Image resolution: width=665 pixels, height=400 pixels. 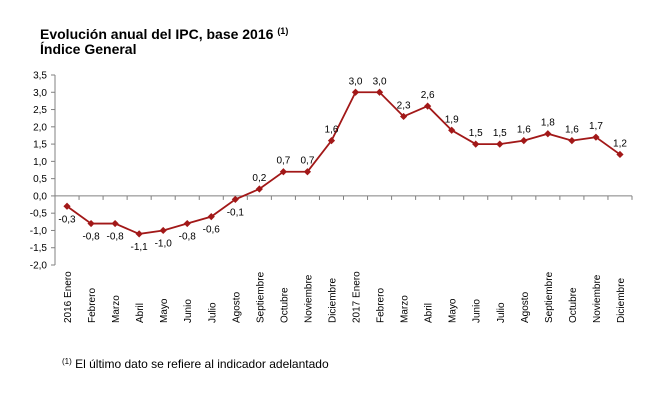 What do you see at coordinates (39, 214) in the screenshot?
I see `y-tick-label: -0,5` at bounding box center [39, 214].